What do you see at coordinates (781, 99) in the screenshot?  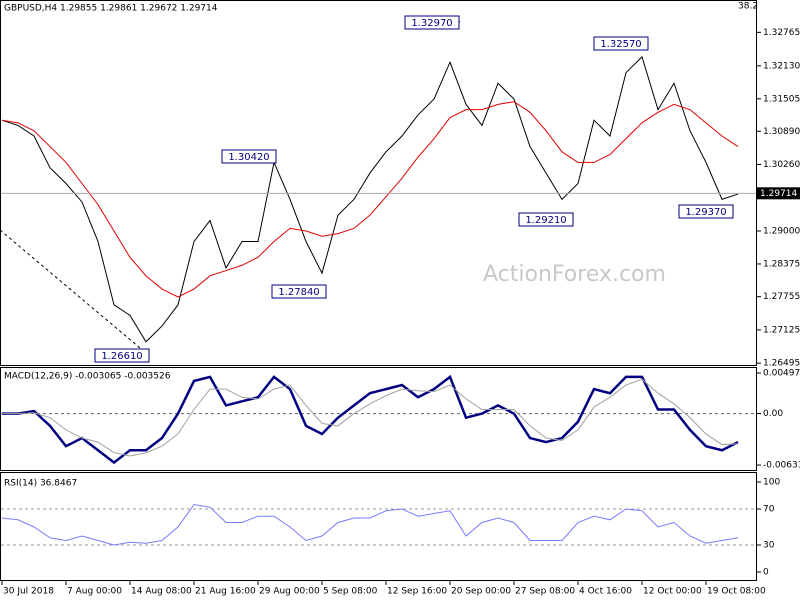 I see `y-tick-label: 1.31505` at bounding box center [781, 99].